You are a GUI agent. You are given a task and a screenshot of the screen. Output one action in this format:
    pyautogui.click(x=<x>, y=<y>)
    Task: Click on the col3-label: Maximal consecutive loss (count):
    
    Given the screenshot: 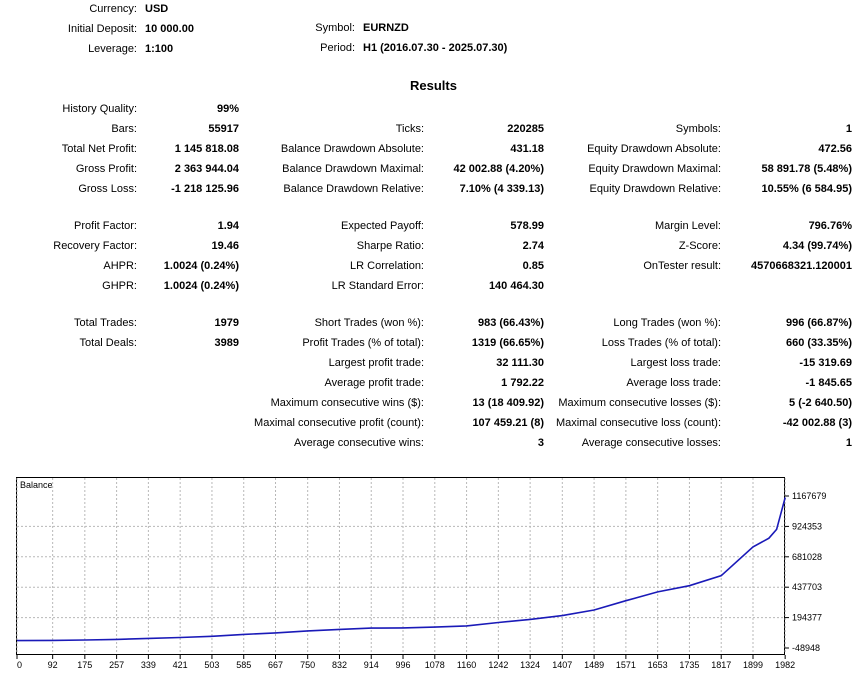 What is the action you would take?
    pyautogui.click(x=638, y=423)
    